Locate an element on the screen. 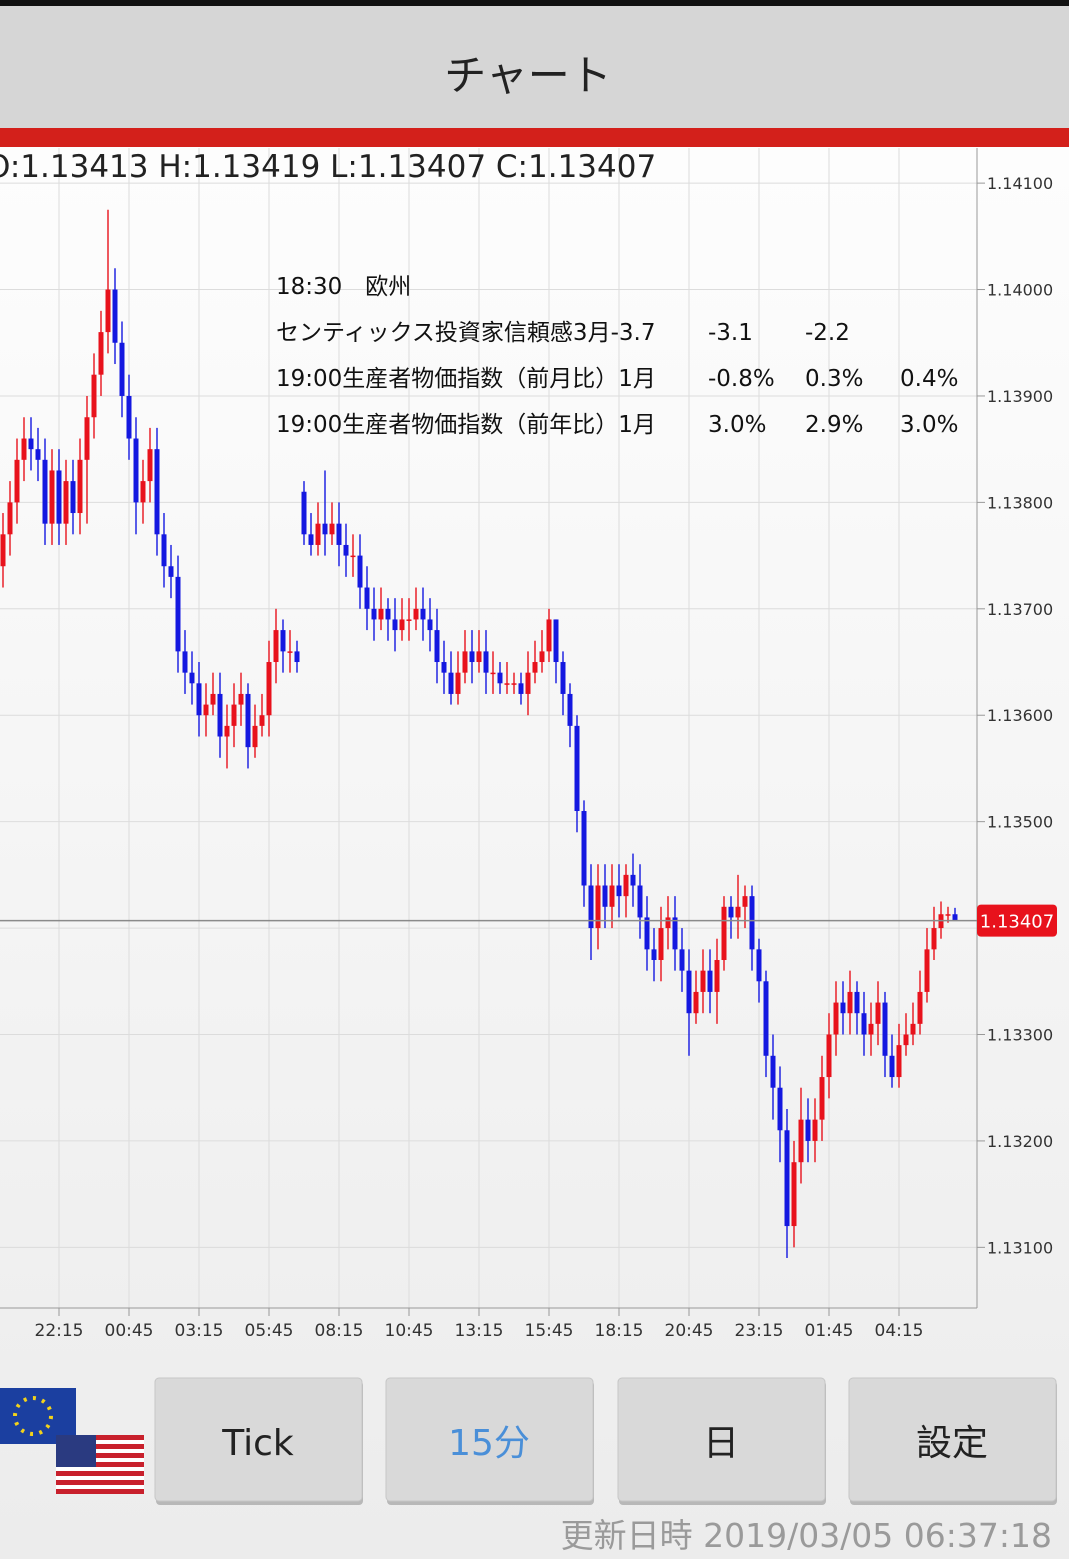 The image size is (1069, 1559). button: 15分 is located at coordinates (489, 1441).